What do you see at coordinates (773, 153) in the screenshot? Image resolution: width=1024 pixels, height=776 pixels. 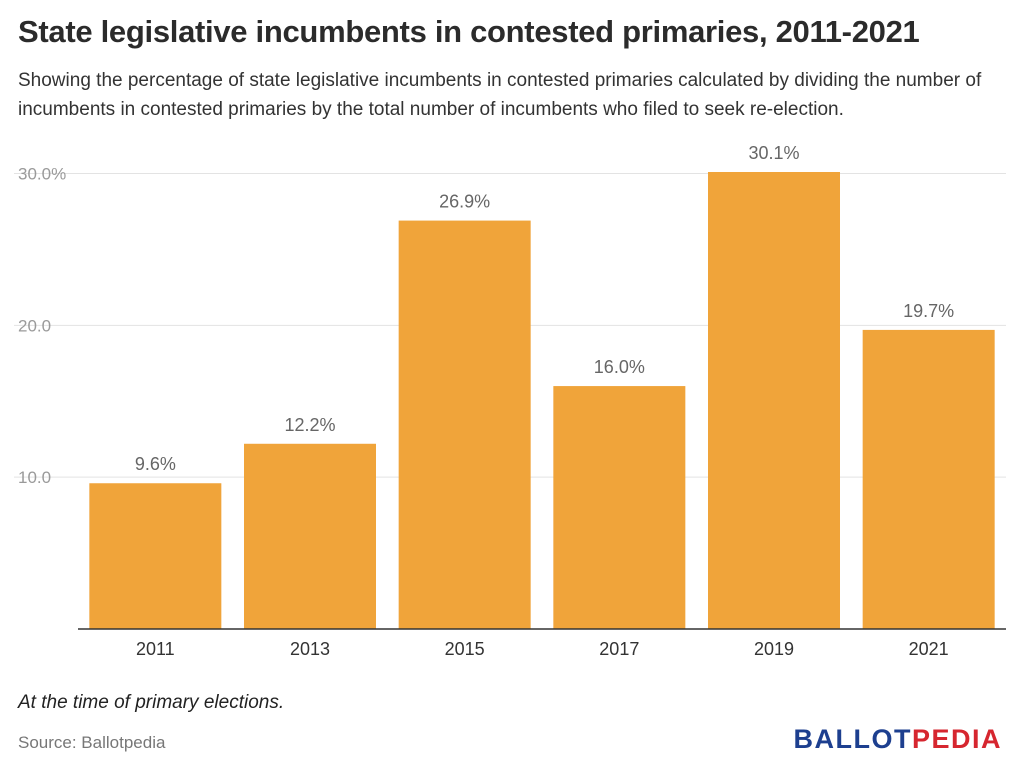 I see `data-label: 30.1%` at bounding box center [773, 153].